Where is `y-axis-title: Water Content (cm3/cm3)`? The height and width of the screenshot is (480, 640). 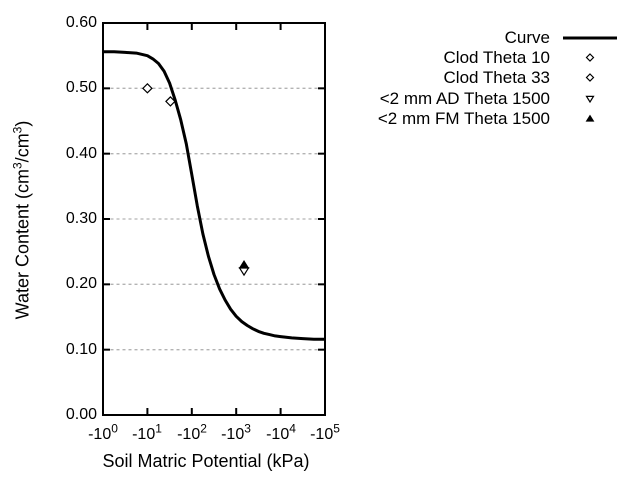
y-axis-title: Water Content (cm3/cm3) is located at coordinates (22, 220).